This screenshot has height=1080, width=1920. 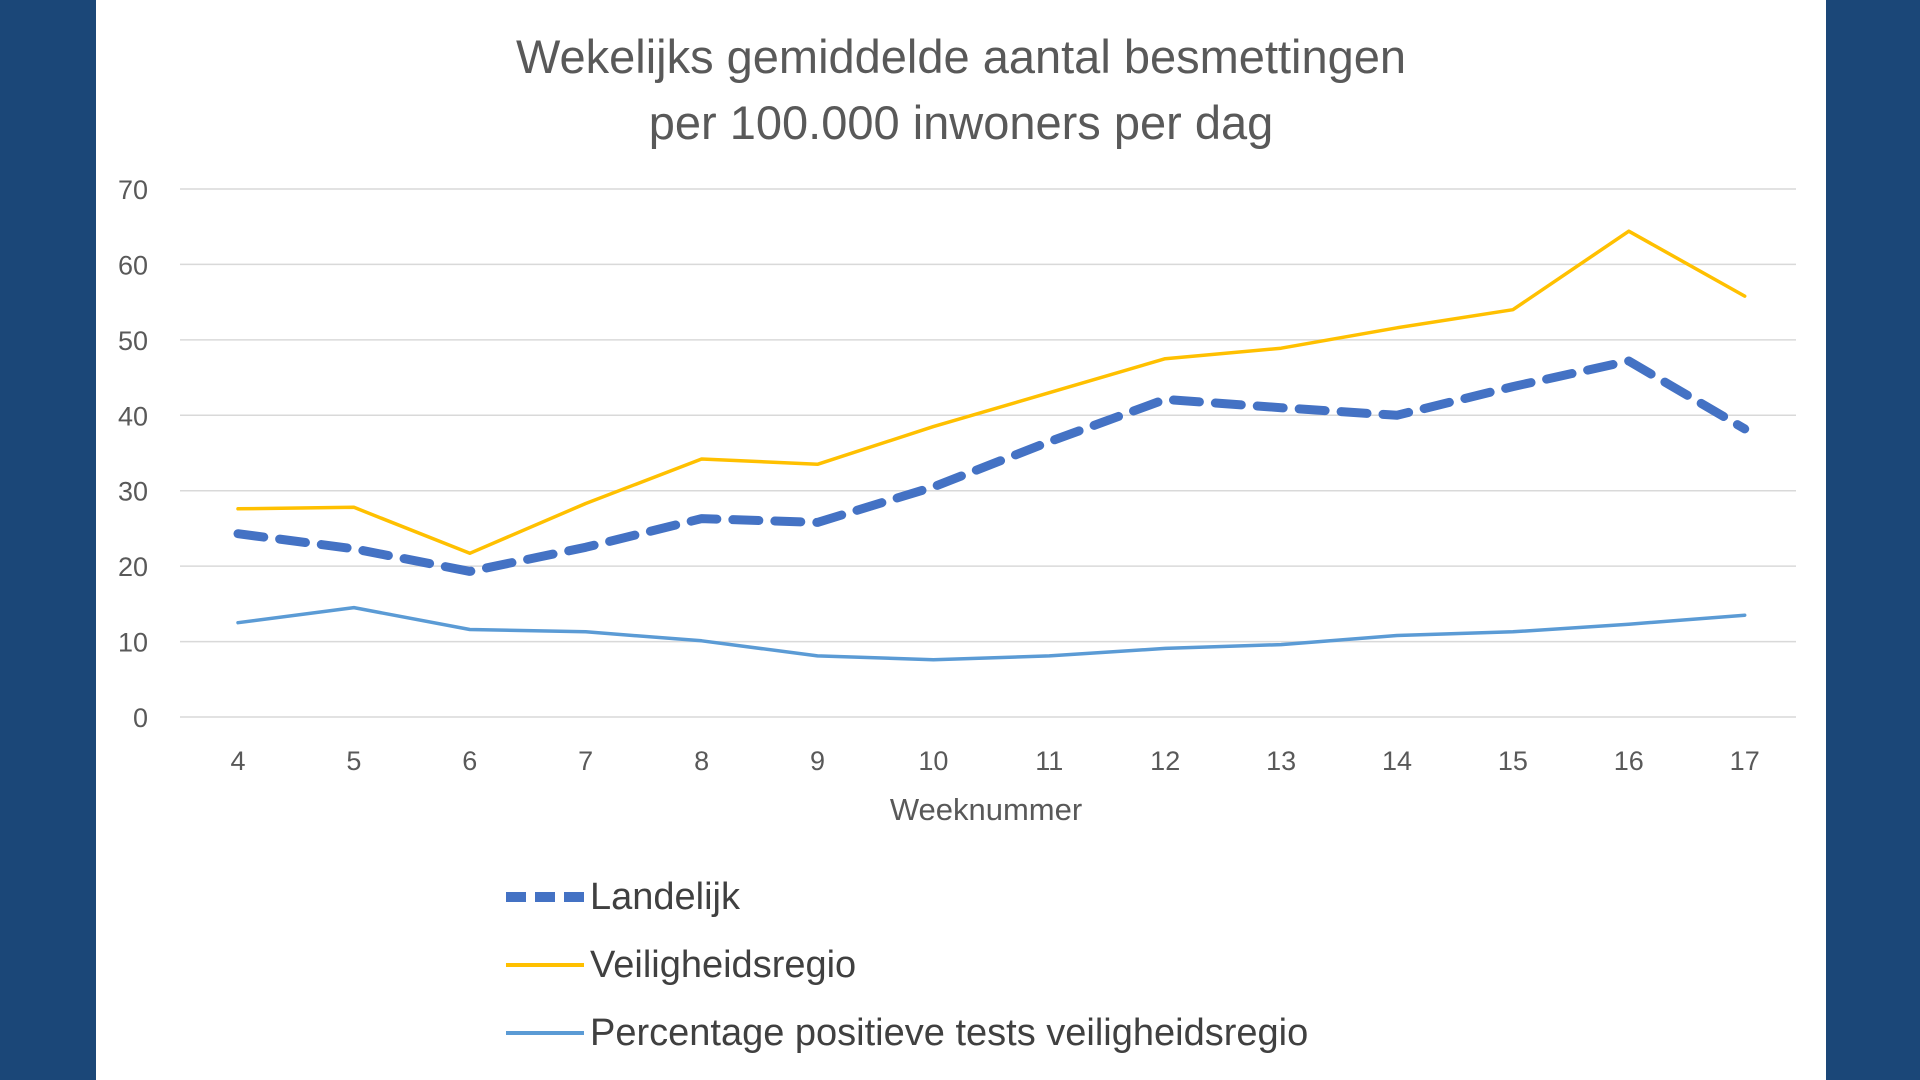 I want to click on legend-label-veiligheidsregio: Veiligheidsregio, so click(x=723, y=964).